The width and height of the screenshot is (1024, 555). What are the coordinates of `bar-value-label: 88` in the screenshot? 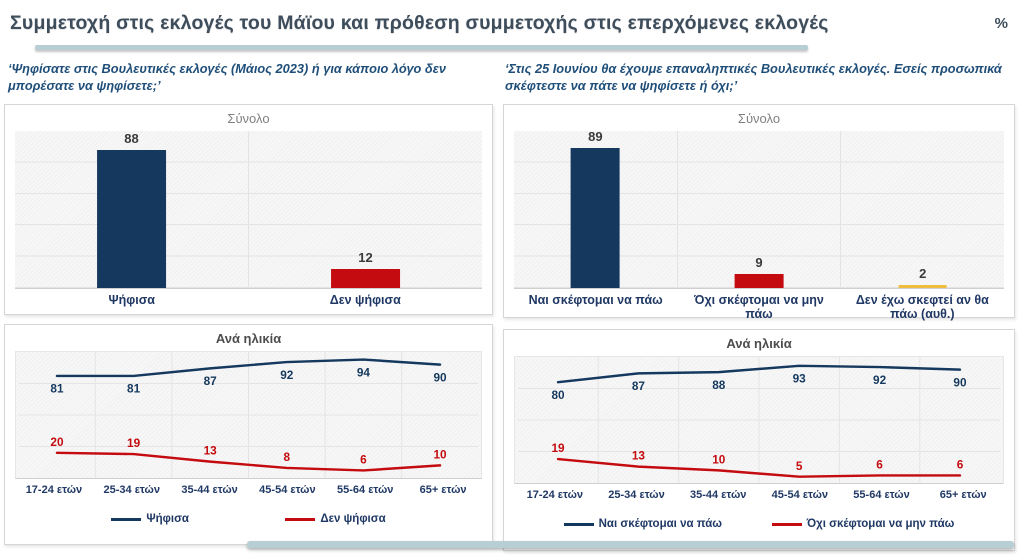 It's located at (131, 138).